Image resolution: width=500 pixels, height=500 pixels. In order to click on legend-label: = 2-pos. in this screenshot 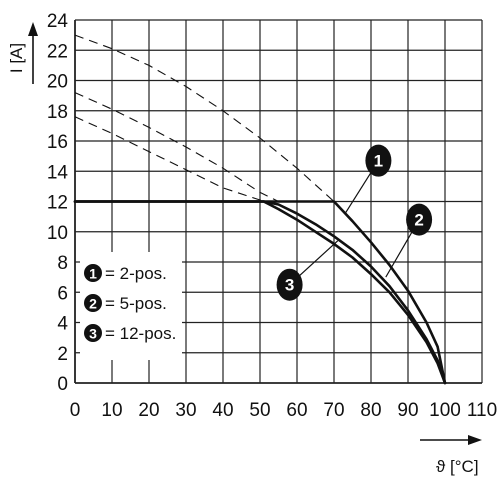, I will do `click(136, 273)`.